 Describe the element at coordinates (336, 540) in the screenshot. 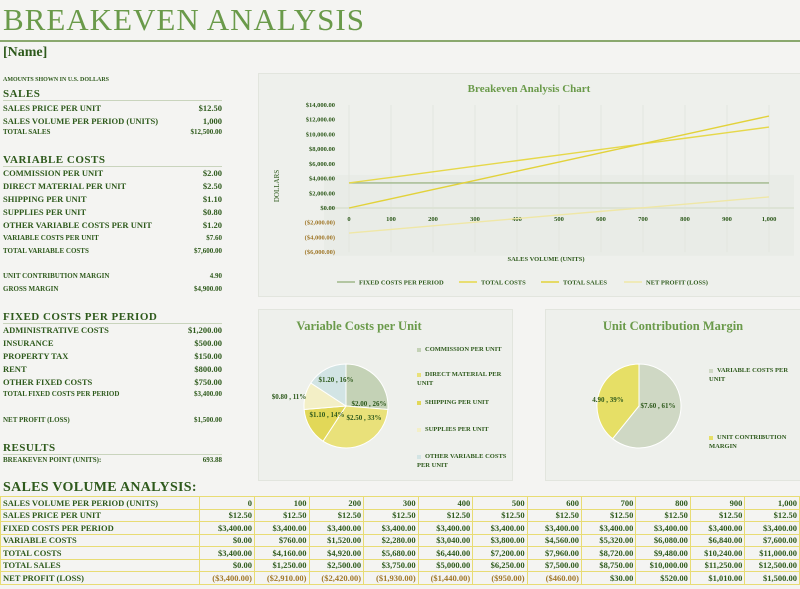

I see `table-cell: $1,520.00` at that location.